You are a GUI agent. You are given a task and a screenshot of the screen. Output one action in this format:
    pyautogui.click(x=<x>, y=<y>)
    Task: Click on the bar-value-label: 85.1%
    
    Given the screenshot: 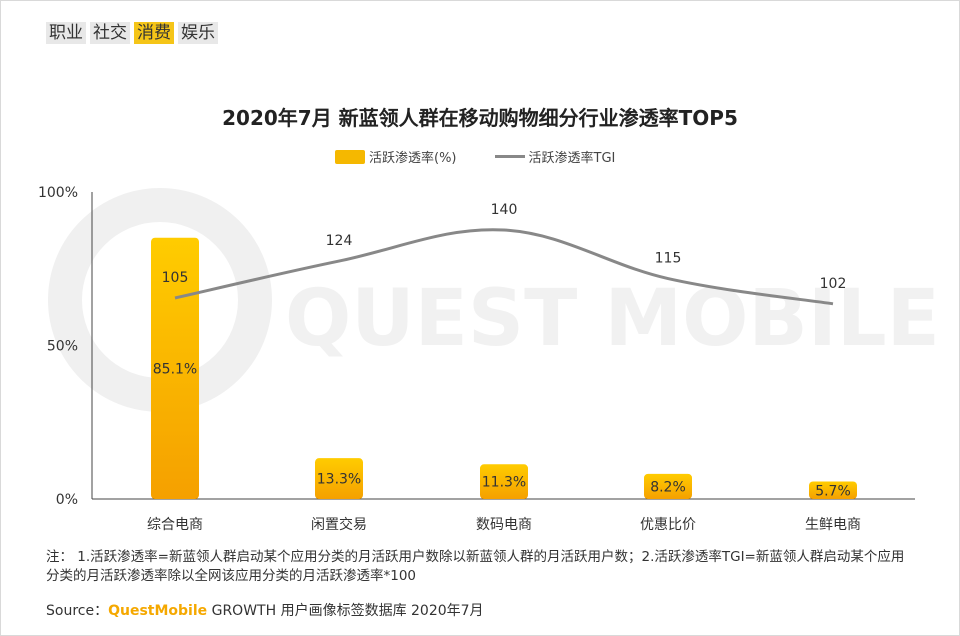 What is the action you would take?
    pyautogui.click(x=175, y=369)
    